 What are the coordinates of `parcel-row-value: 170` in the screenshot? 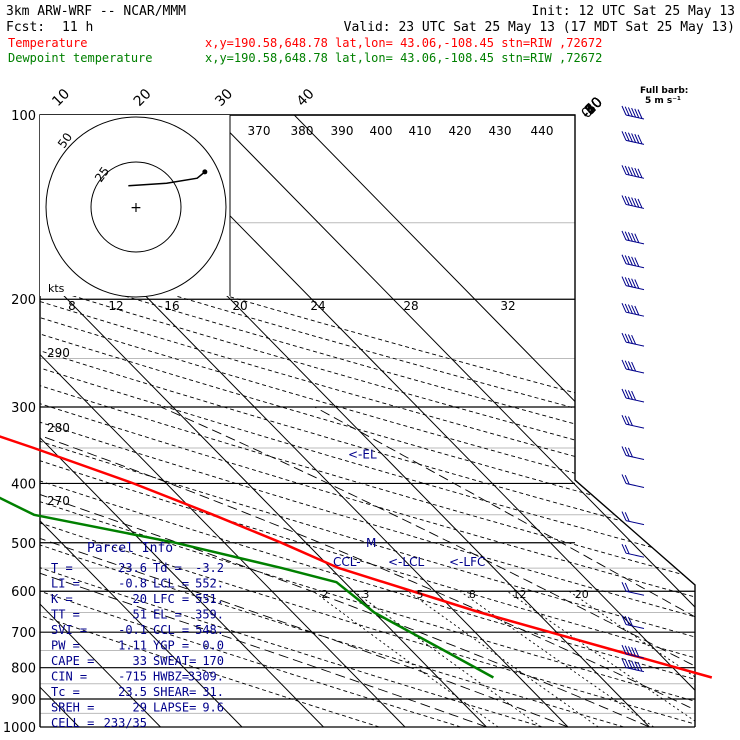 It's located at (213, 661).